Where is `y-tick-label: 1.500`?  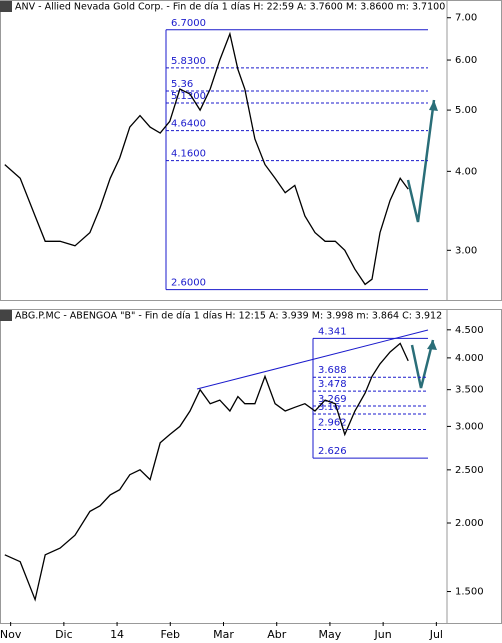
y-tick-label: 1.500 is located at coordinates (469, 592).